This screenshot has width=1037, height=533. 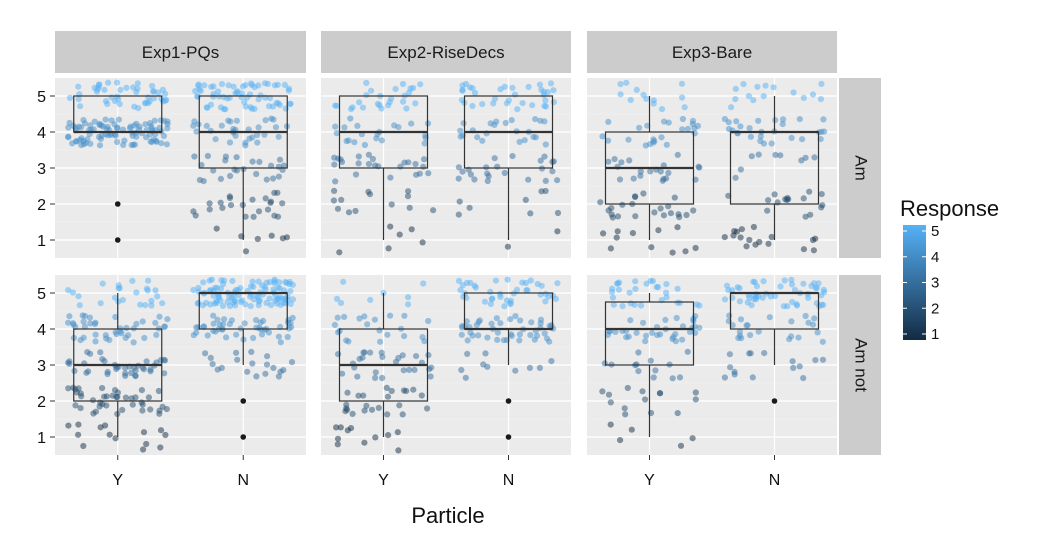 I want to click on jitter-points, so click(x=243, y=328).